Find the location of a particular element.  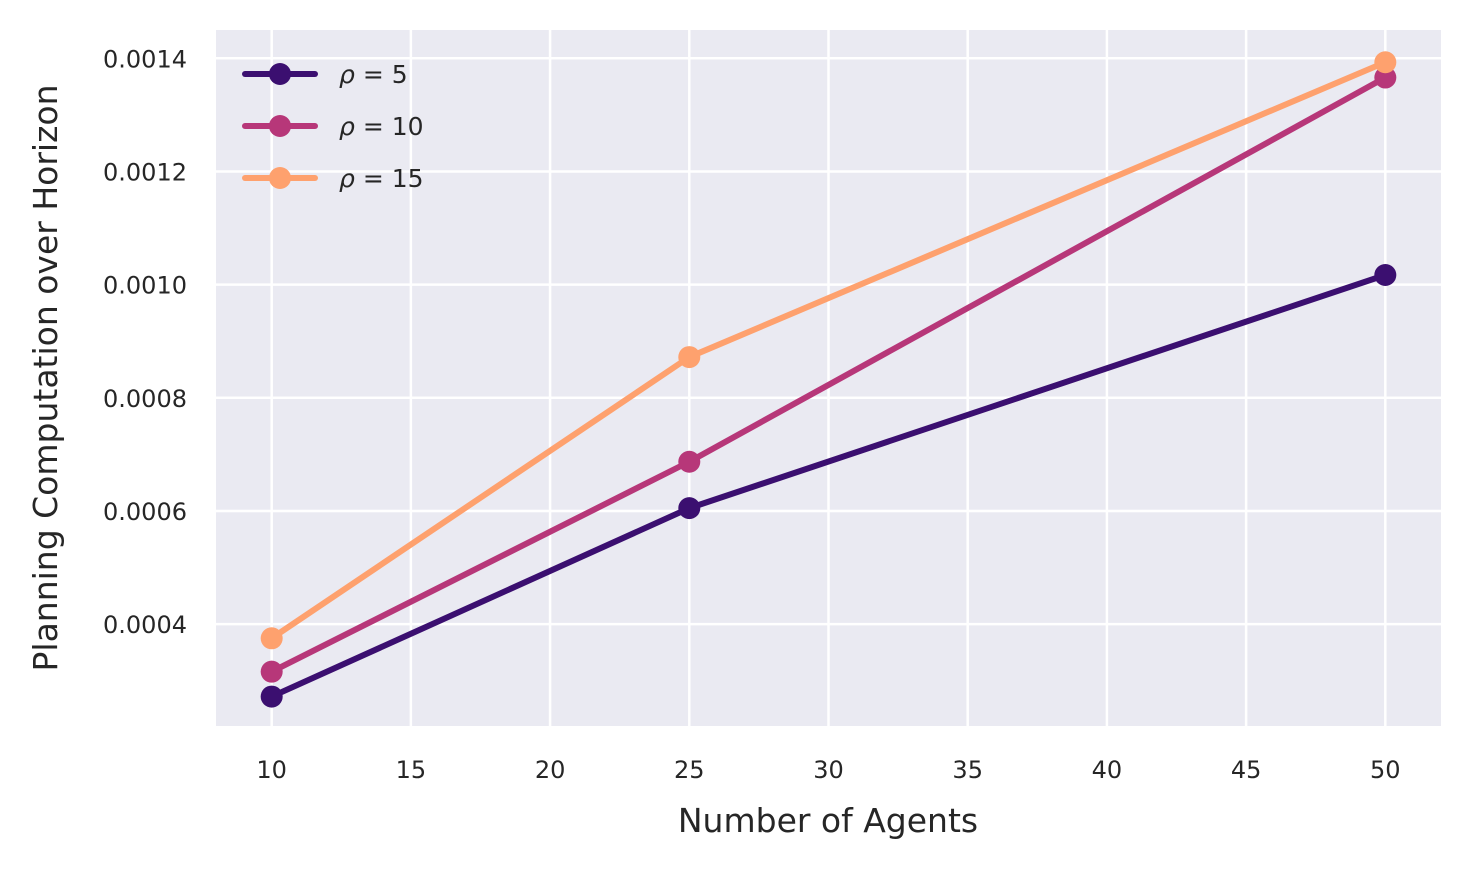

x-tick-label: 50 is located at coordinates (1385, 770).